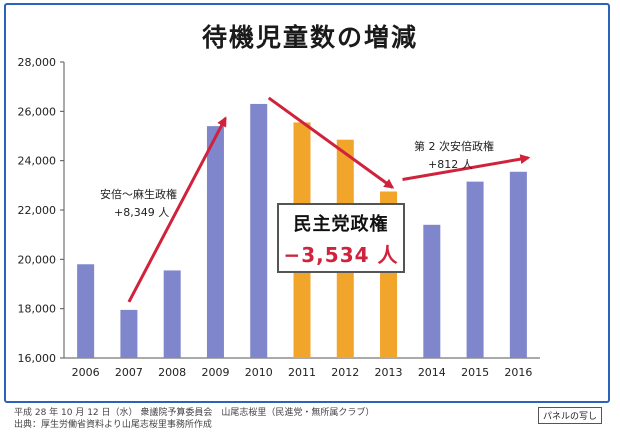  Describe the element at coordinates (432, 291) in the screenshot. I see `bar-2014` at that location.